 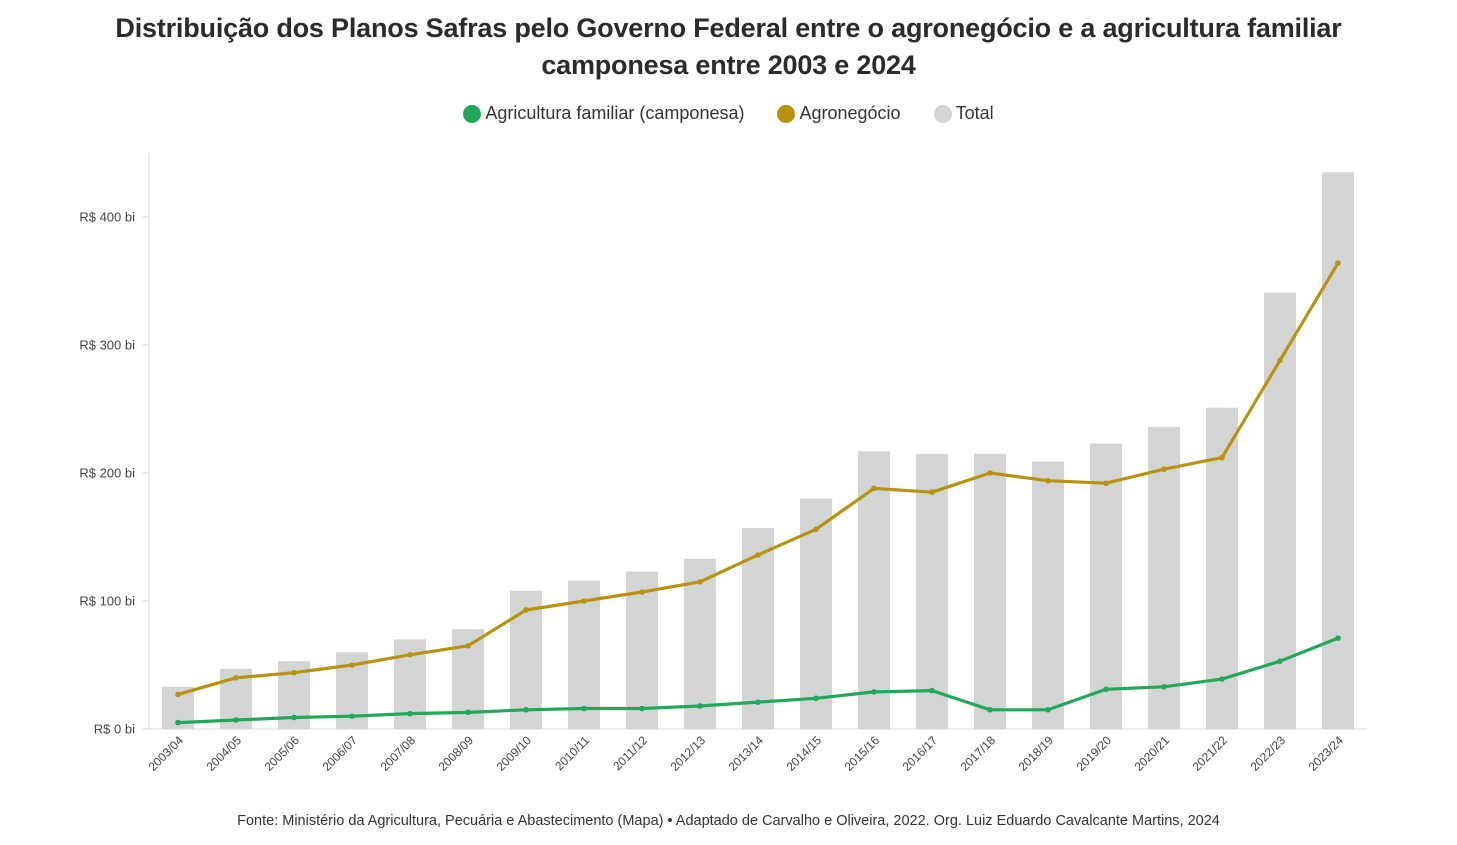 I want to click on x-tick-label: 2006/07, so click(x=340, y=753).